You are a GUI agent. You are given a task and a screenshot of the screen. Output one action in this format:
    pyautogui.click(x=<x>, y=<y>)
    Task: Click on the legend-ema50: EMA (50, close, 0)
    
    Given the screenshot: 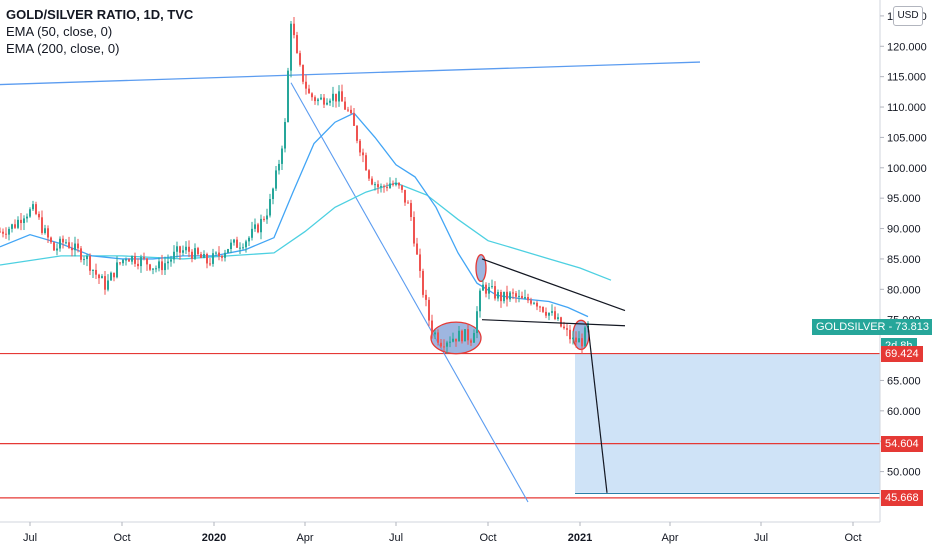 What is the action you would take?
    pyautogui.click(x=59, y=31)
    